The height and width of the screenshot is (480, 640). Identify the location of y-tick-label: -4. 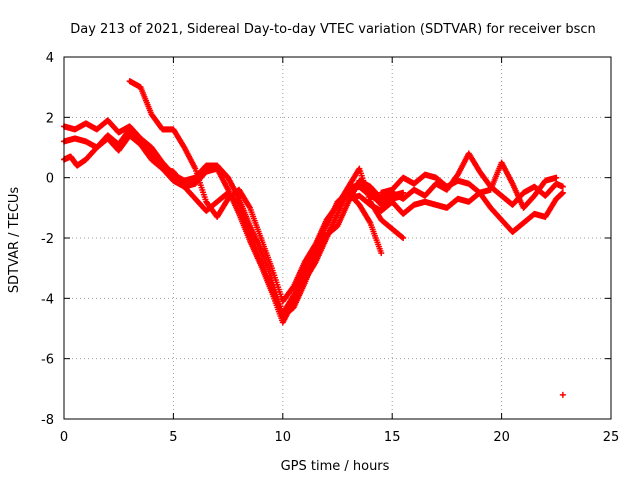
(47, 299).